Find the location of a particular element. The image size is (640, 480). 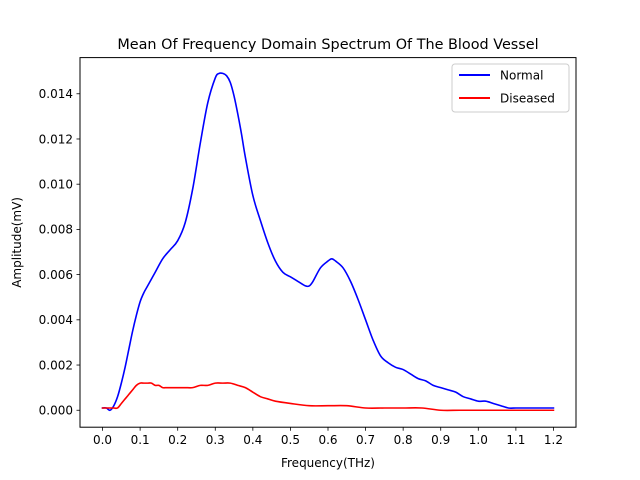

y-tick-label: 0.012 is located at coordinates (56, 139).